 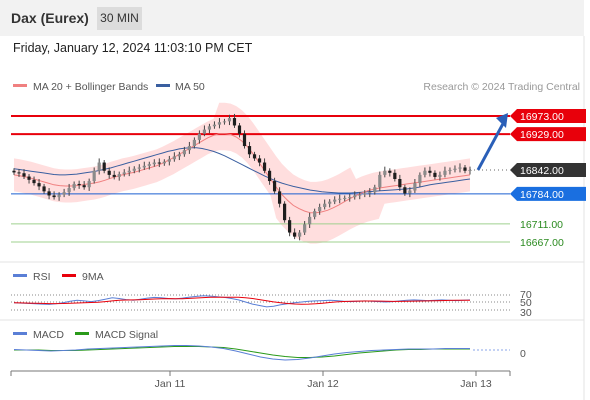 I want to click on forecast-arrow-head, so click(x=502, y=120).